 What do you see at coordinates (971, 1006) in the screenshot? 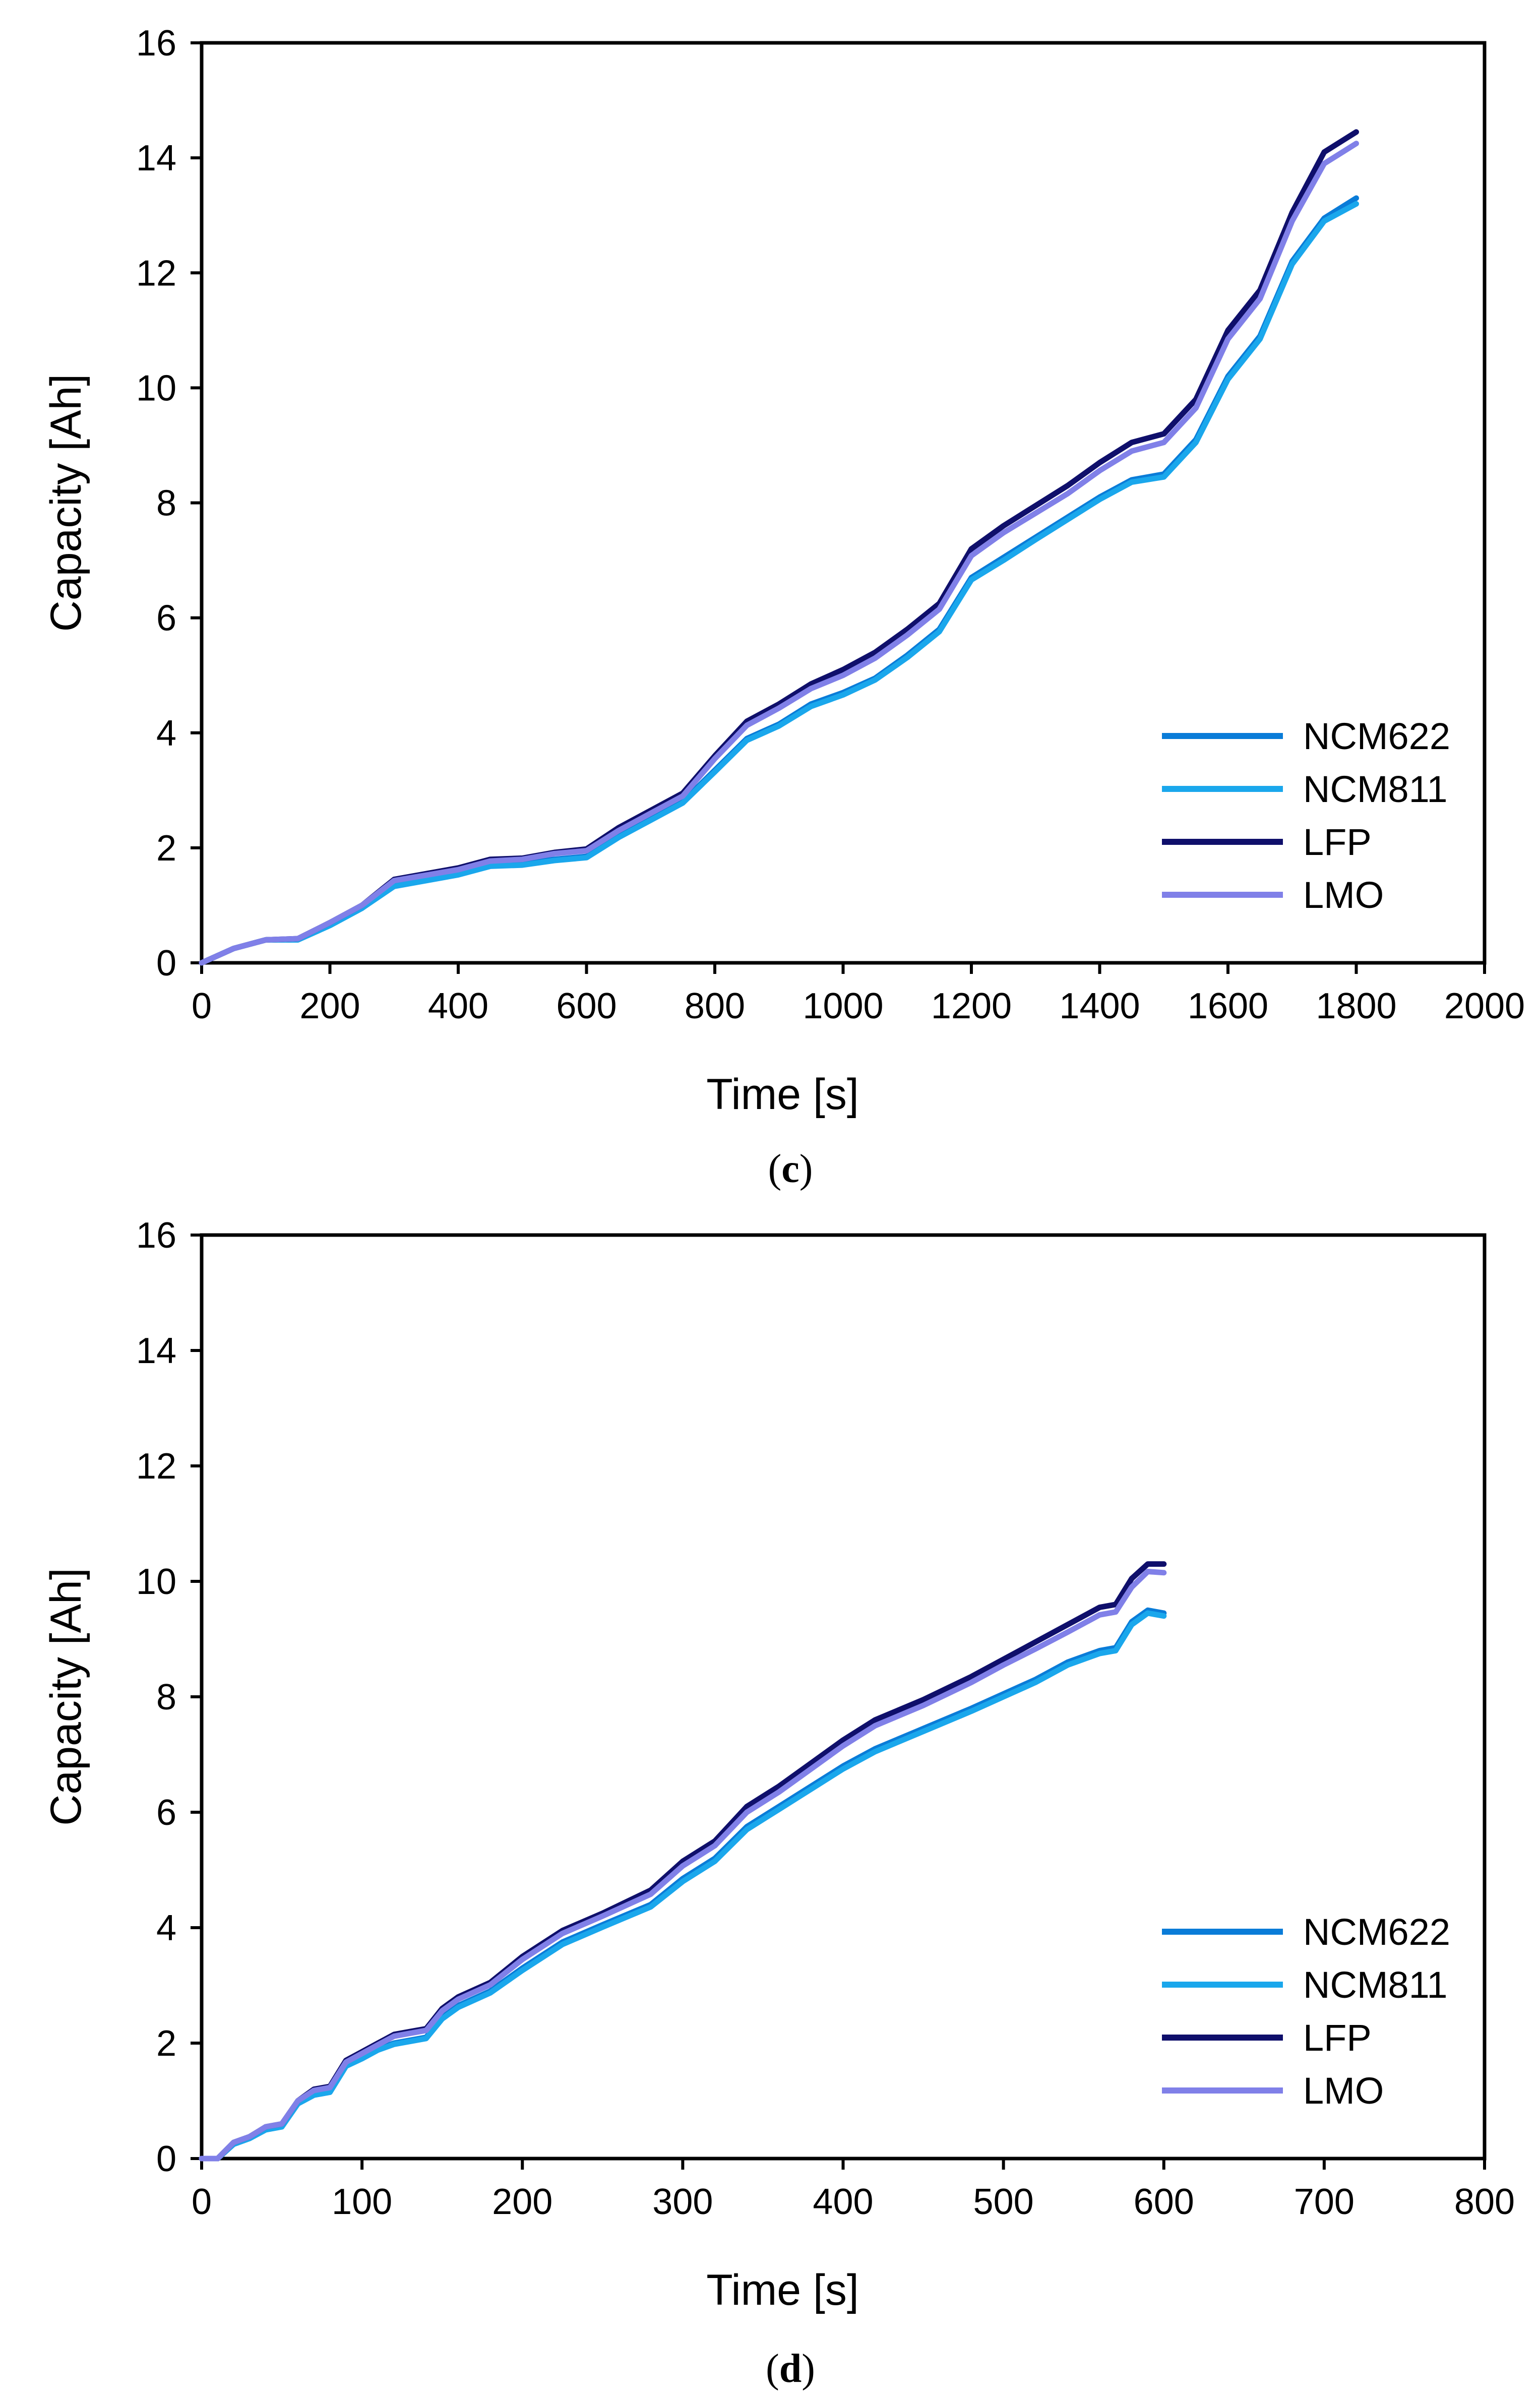
I see `x-tick-label: 1200` at bounding box center [971, 1006].